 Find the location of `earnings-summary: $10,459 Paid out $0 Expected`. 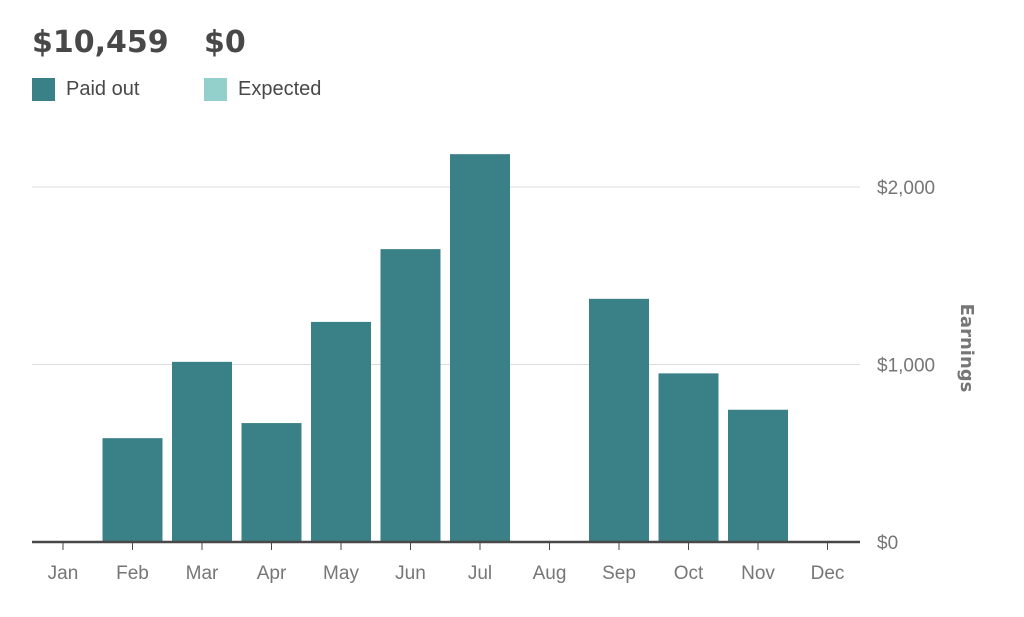

earnings-summary: $10,459 Paid out $0 Expected is located at coordinates (204, 61).